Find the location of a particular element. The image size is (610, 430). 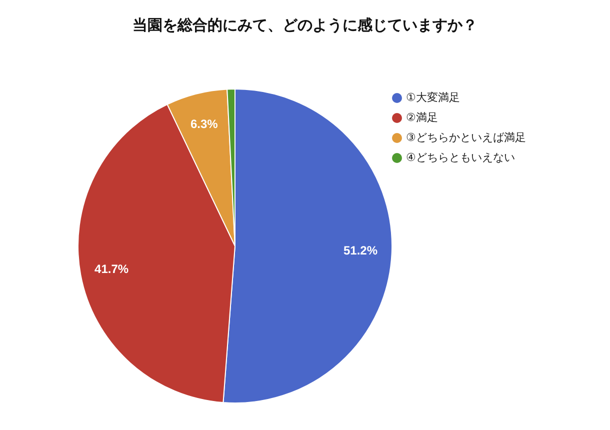

legend-label: ④どちらともいえない is located at coordinates (460, 158).